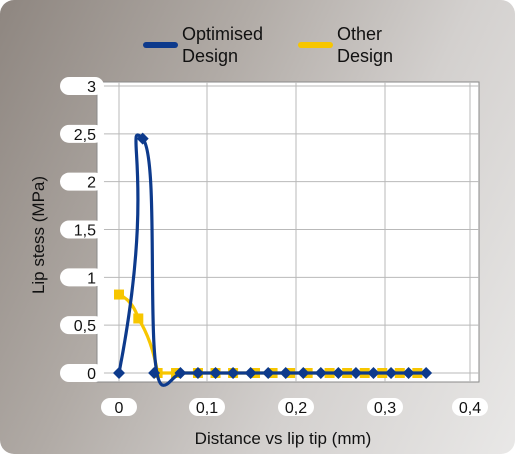 The width and height of the screenshot is (515, 454). I want to click on x-tick-label: 0,3, so click(385, 408).